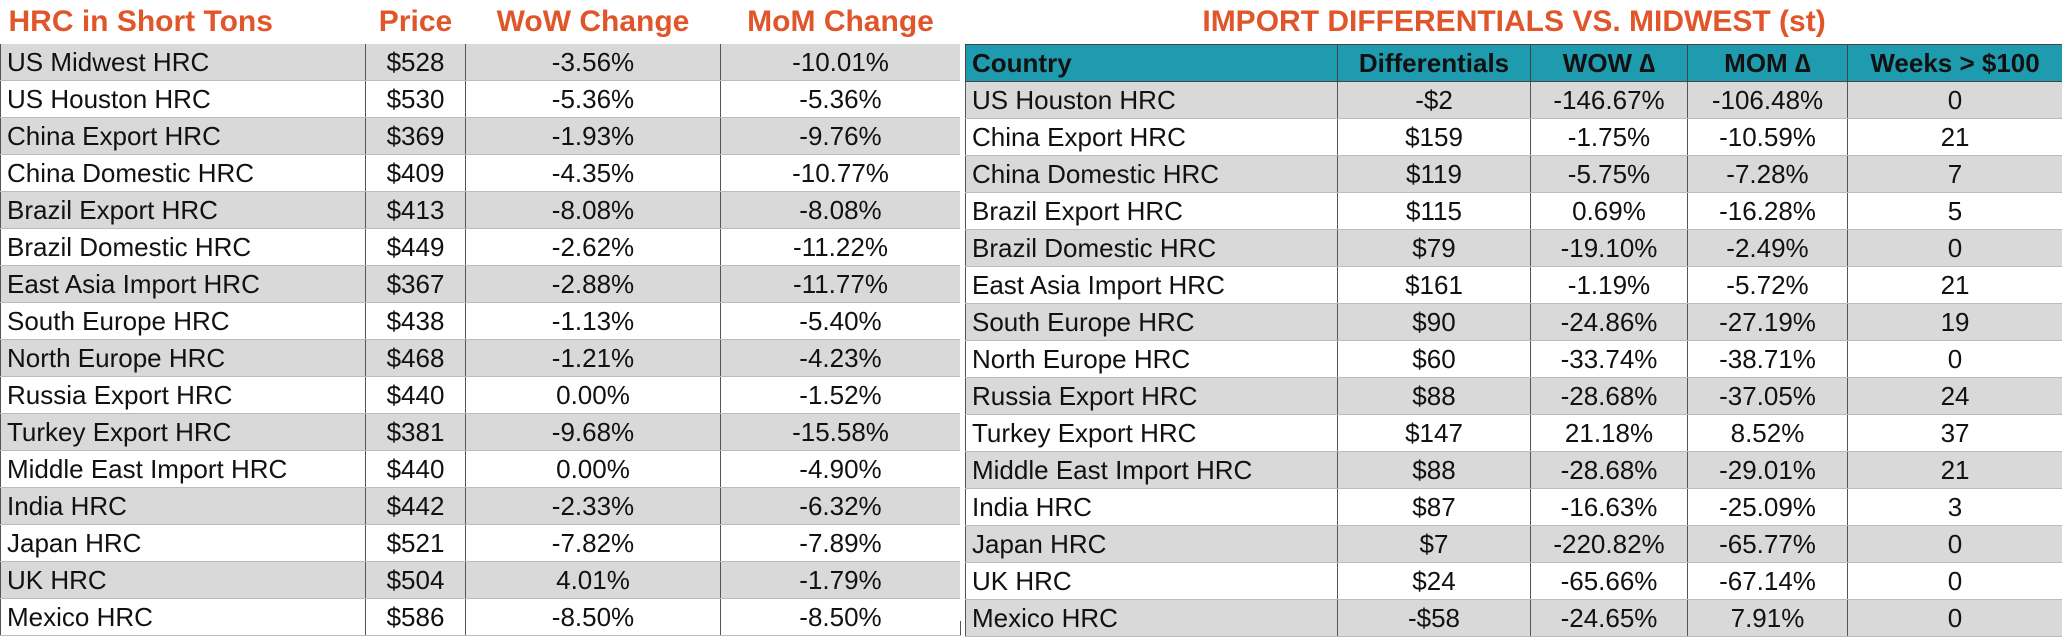 The width and height of the screenshot is (2062, 637). Describe the element at coordinates (183, 136) in the screenshot. I see `hrc-name-cell: China Export HRC` at that location.